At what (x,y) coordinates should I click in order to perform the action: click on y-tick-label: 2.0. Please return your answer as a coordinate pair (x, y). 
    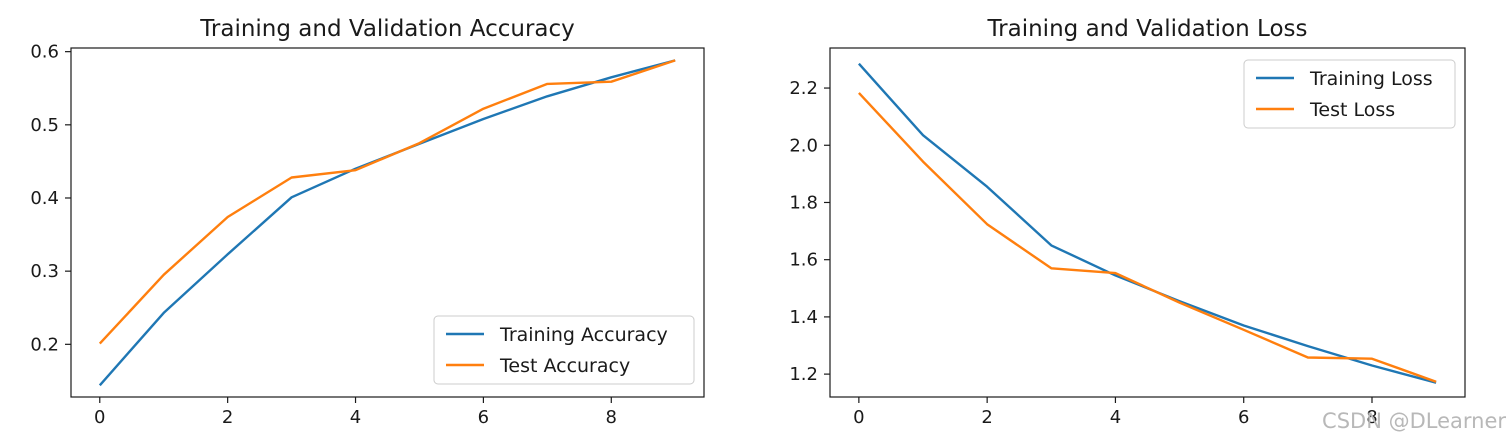
    Looking at the image, I should click on (803, 145).